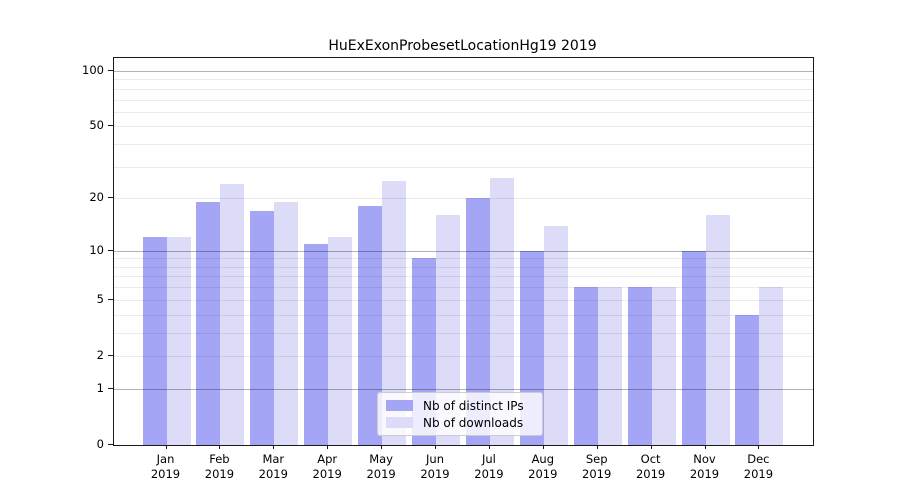 The width and height of the screenshot is (900, 500). I want to click on legend-label-downloads: Nb of downloads, so click(473, 422).